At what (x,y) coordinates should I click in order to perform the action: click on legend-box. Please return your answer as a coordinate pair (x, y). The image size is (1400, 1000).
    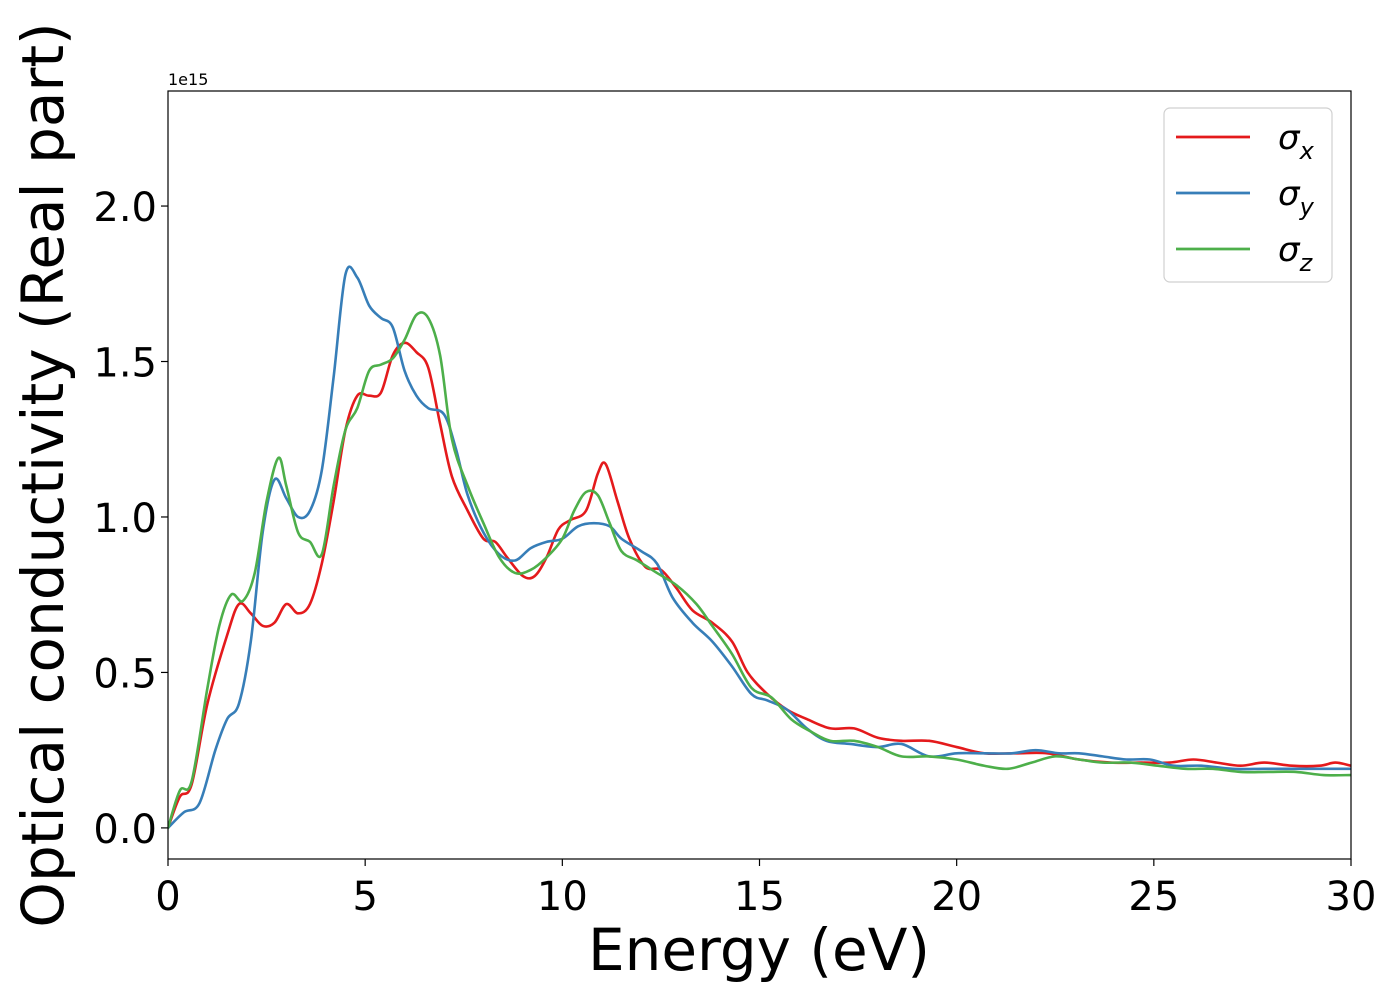
    Looking at the image, I should click on (1248, 195).